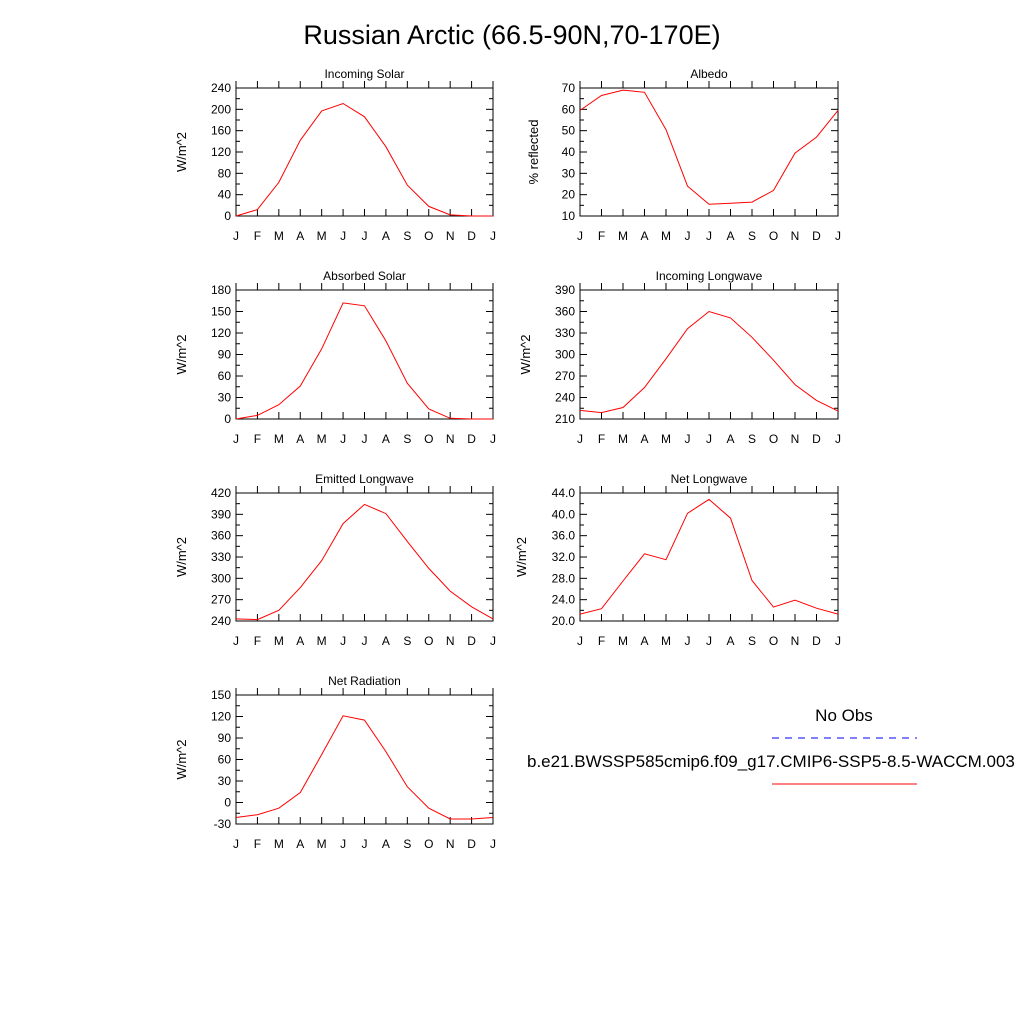 This screenshot has height=1024, width=1024. I want to click on page-title: Russian Arctic (66.5-90N,70-170E), so click(512, 35).